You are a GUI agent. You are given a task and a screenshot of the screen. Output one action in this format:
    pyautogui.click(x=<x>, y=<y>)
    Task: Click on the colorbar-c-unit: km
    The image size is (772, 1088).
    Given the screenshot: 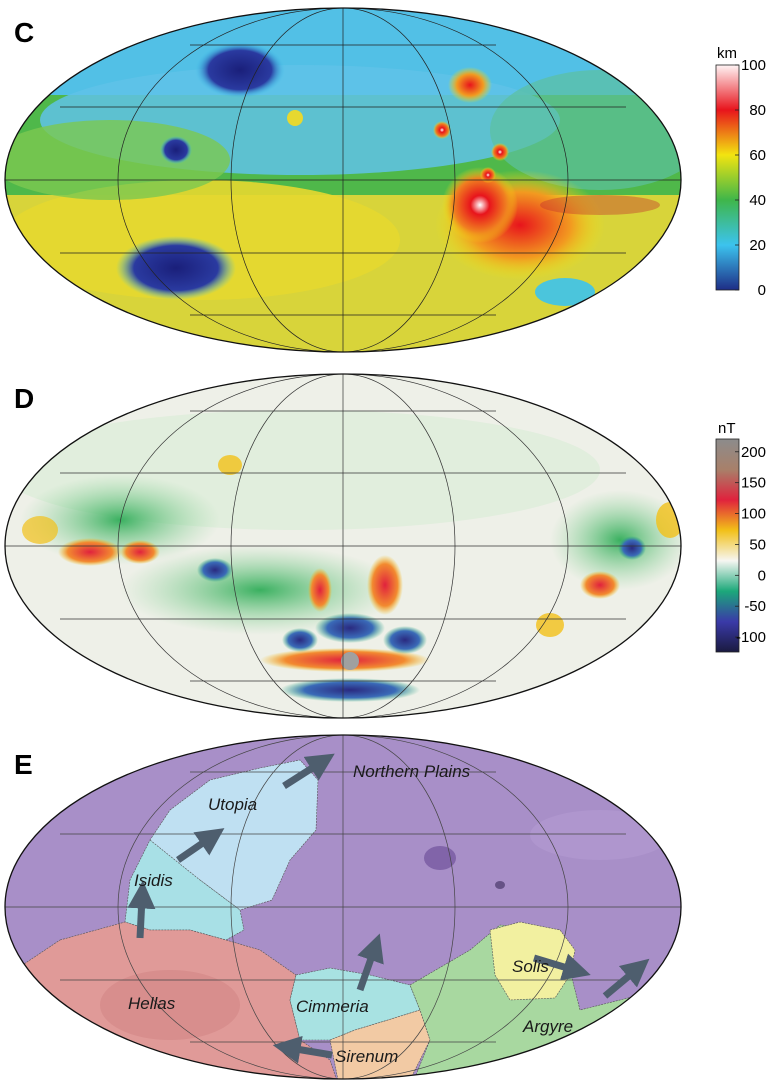 What is the action you would take?
    pyautogui.click(x=727, y=53)
    